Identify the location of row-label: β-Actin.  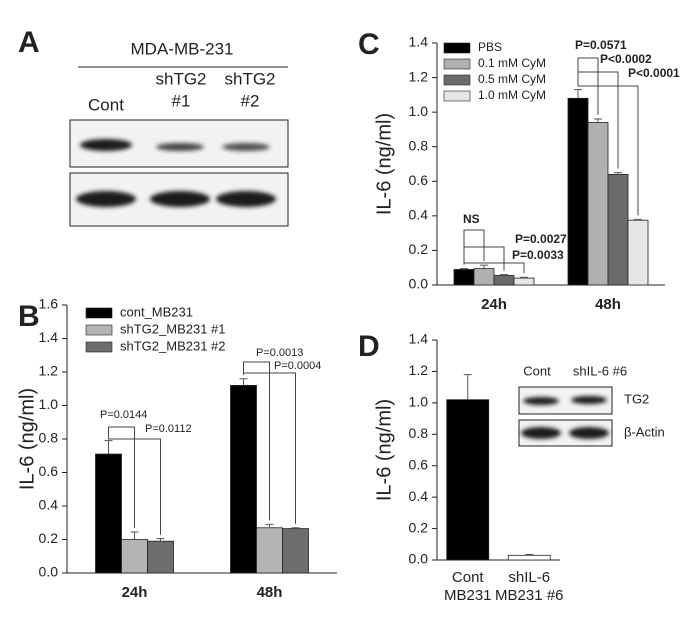
(644, 431).